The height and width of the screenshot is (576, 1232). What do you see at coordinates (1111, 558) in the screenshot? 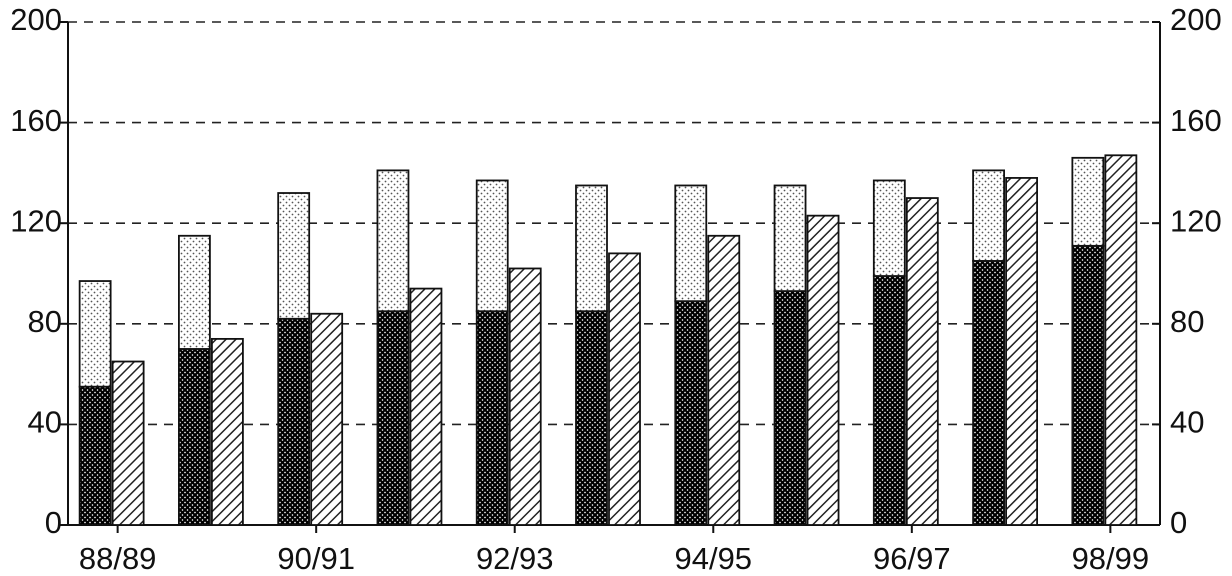
I see `x-tick-label: 98/99` at bounding box center [1111, 558].